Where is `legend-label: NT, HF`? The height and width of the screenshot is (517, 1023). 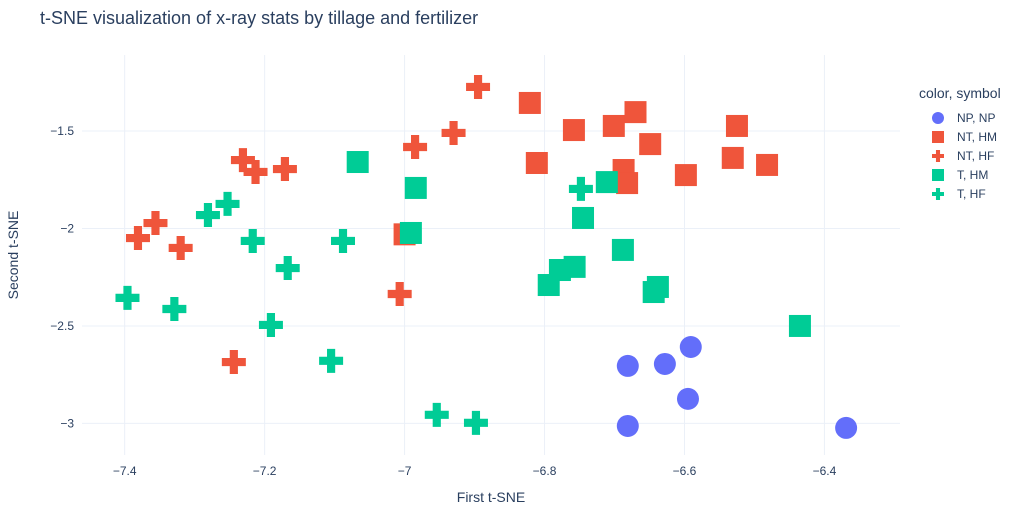 legend-label: NT, HF is located at coordinates (975, 156).